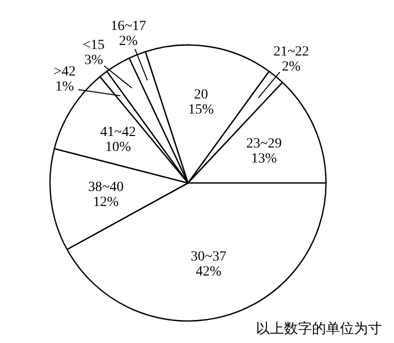 The height and width of the screenshot is (343, 394). Describe the element at coordinates (118, 148) in the screenshot. I see `data-label: 10%` at that location.